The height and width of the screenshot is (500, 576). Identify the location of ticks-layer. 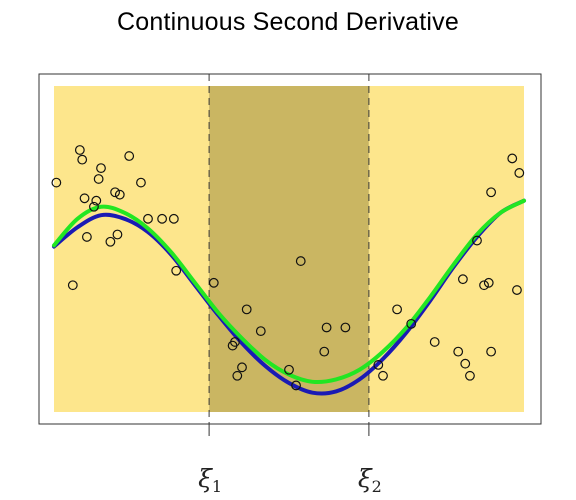
(289, 430).